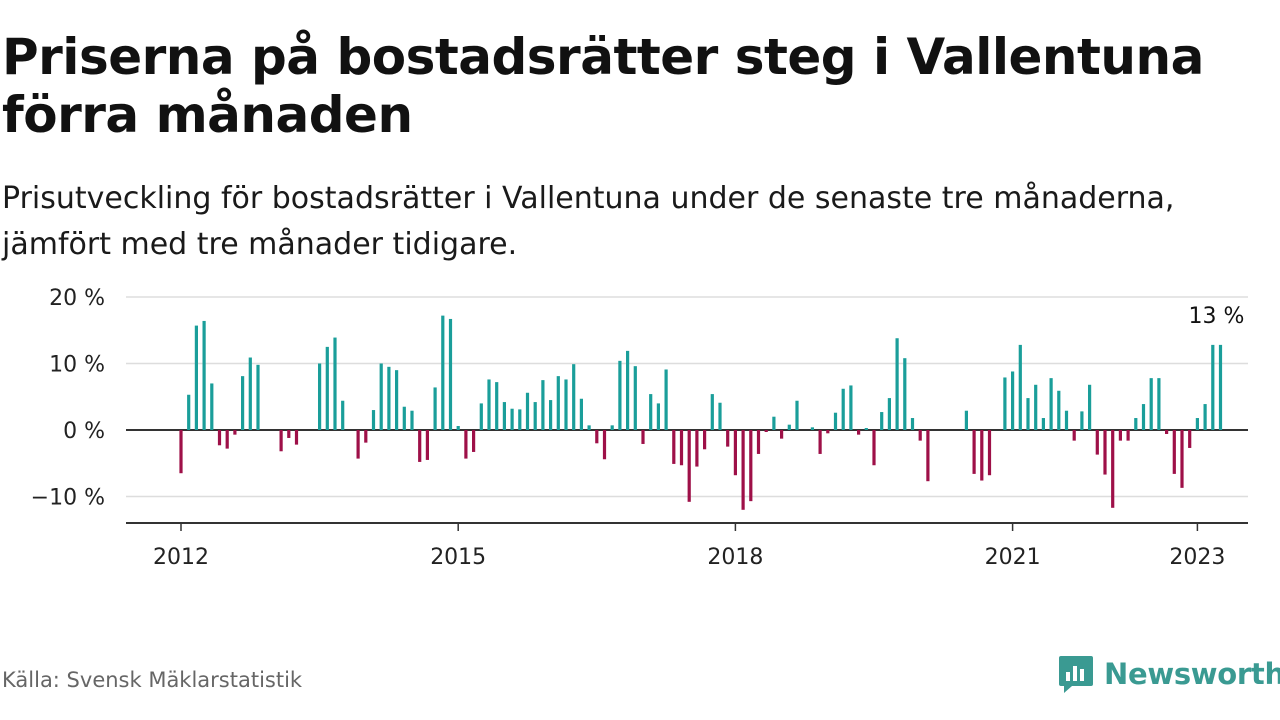  I want to click on x-tick-label: 2015, so click(458, 557).